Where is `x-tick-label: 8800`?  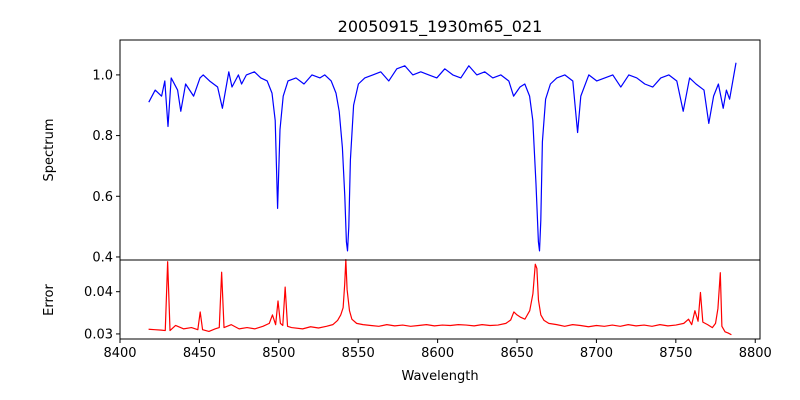 x-tick-label: 8800 is located at coordinates (755, 353).